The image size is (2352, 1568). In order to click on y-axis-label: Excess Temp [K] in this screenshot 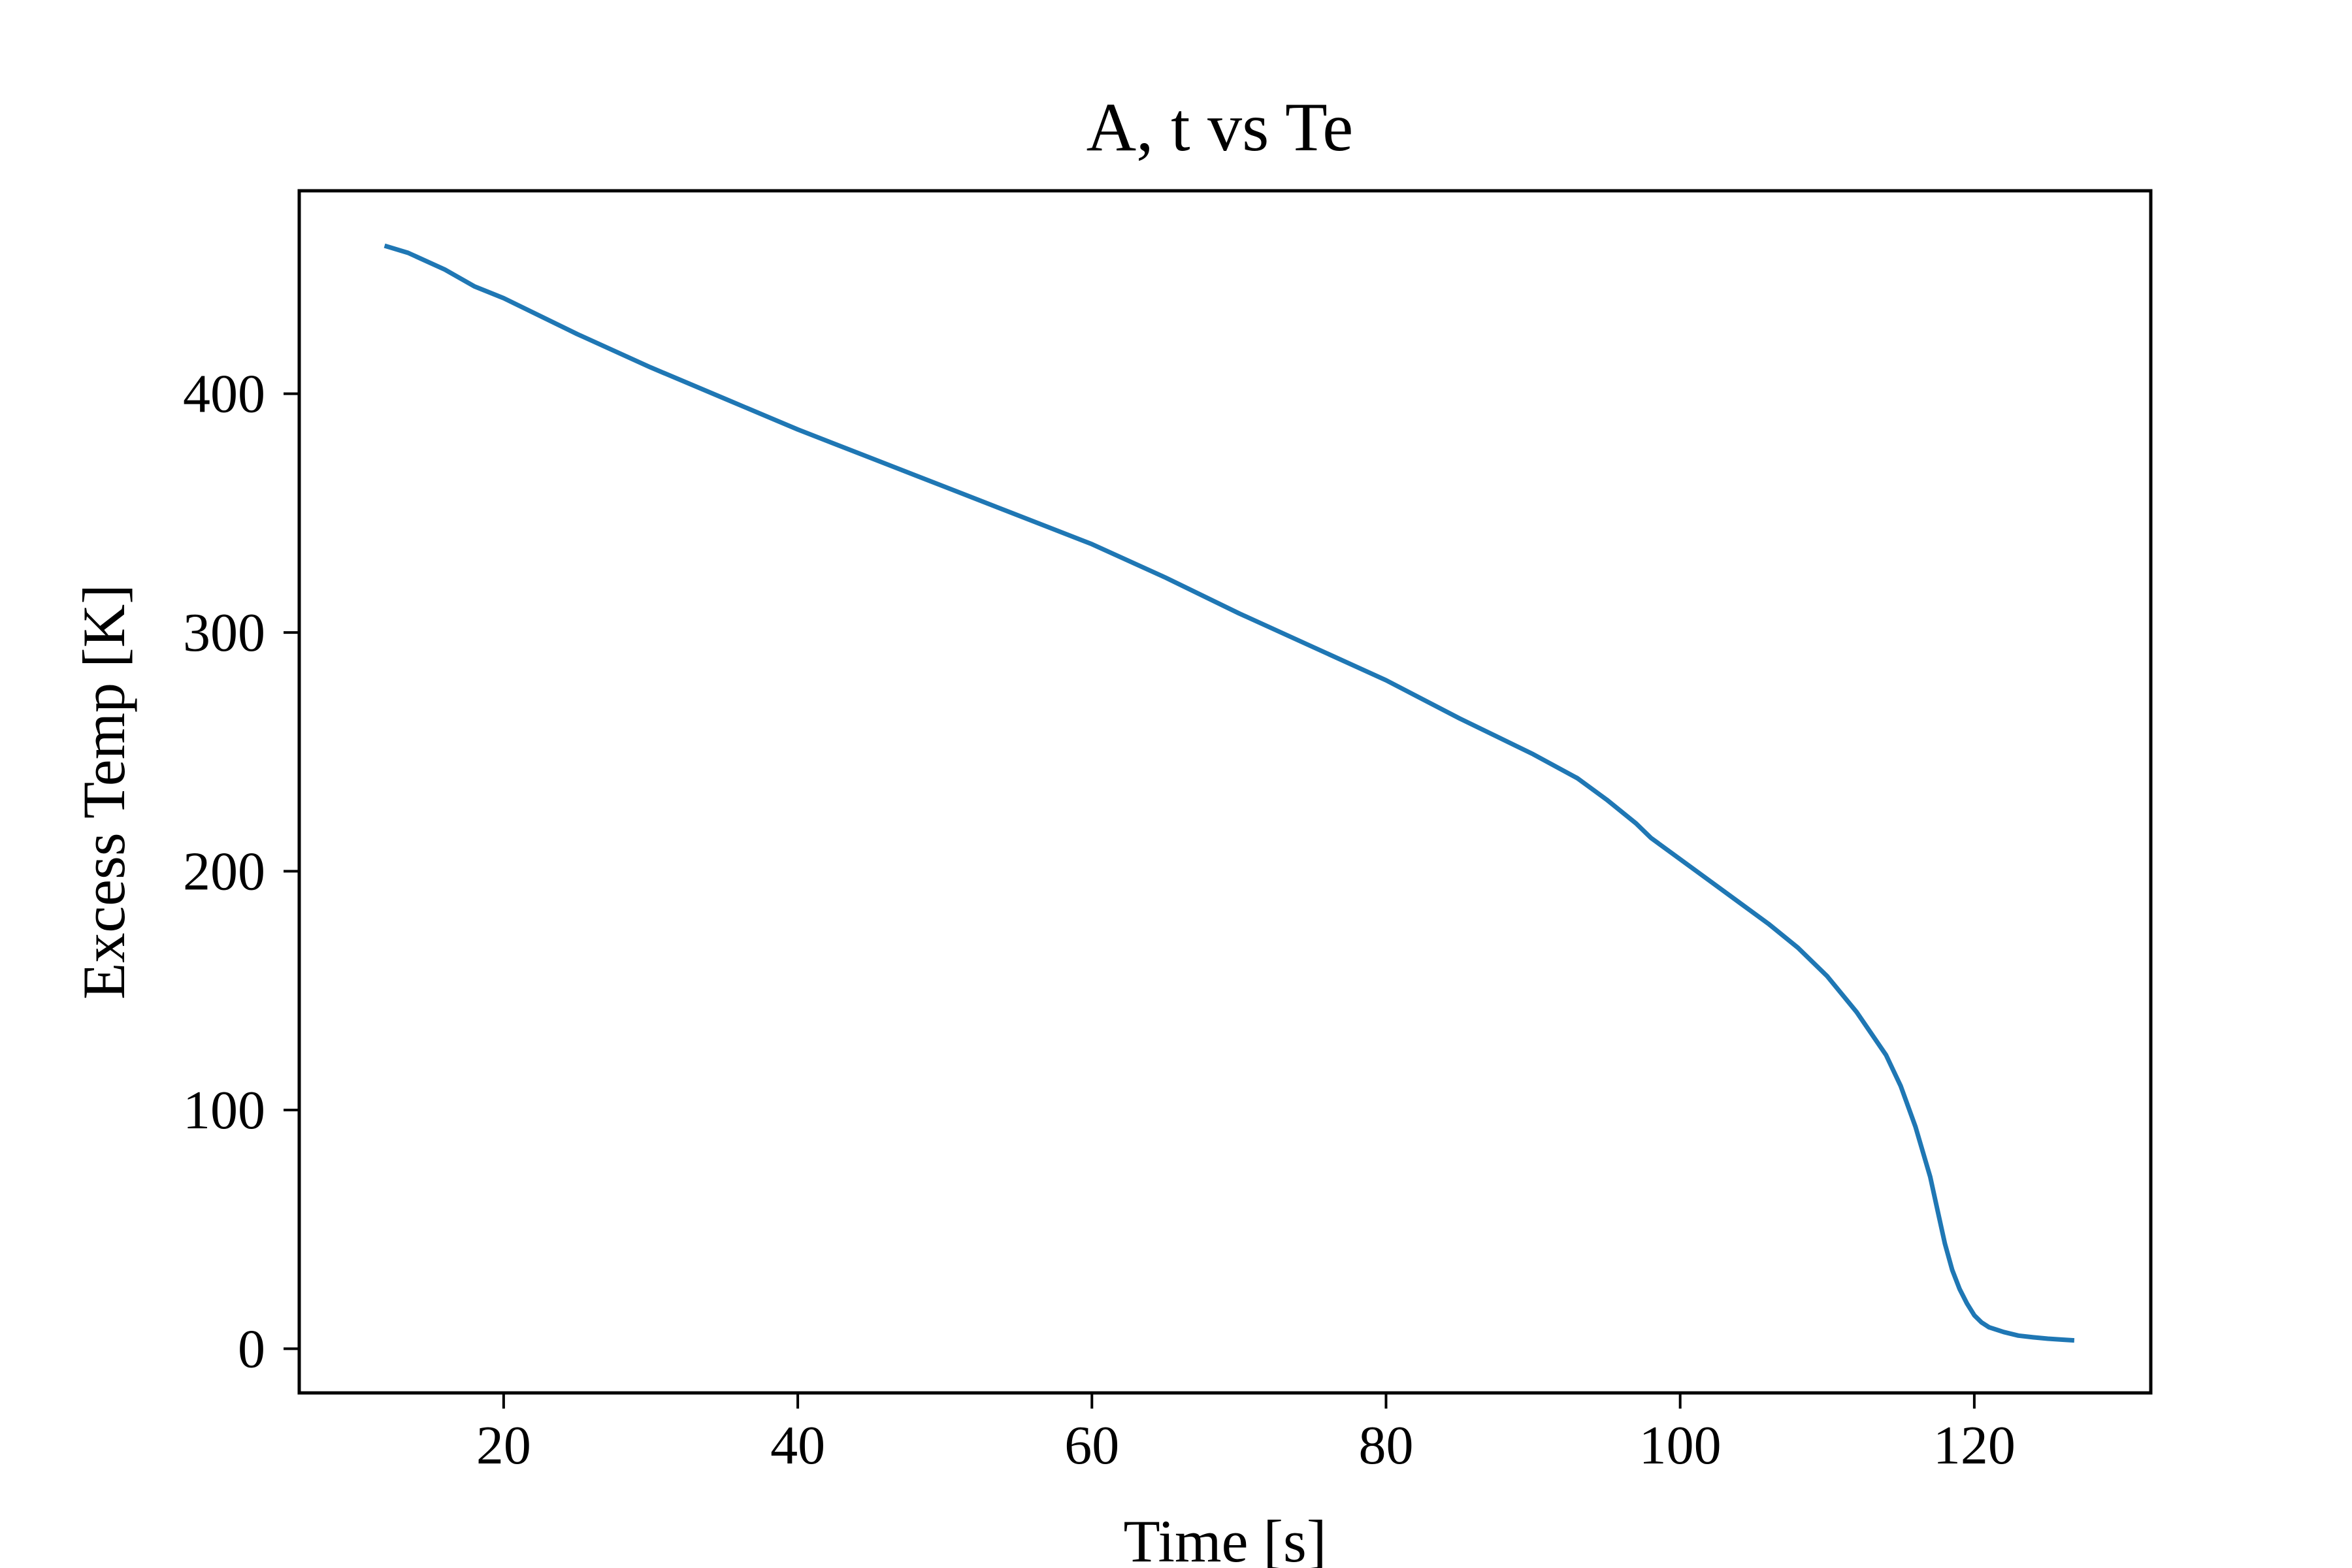, I will do `click(104, 792)`.